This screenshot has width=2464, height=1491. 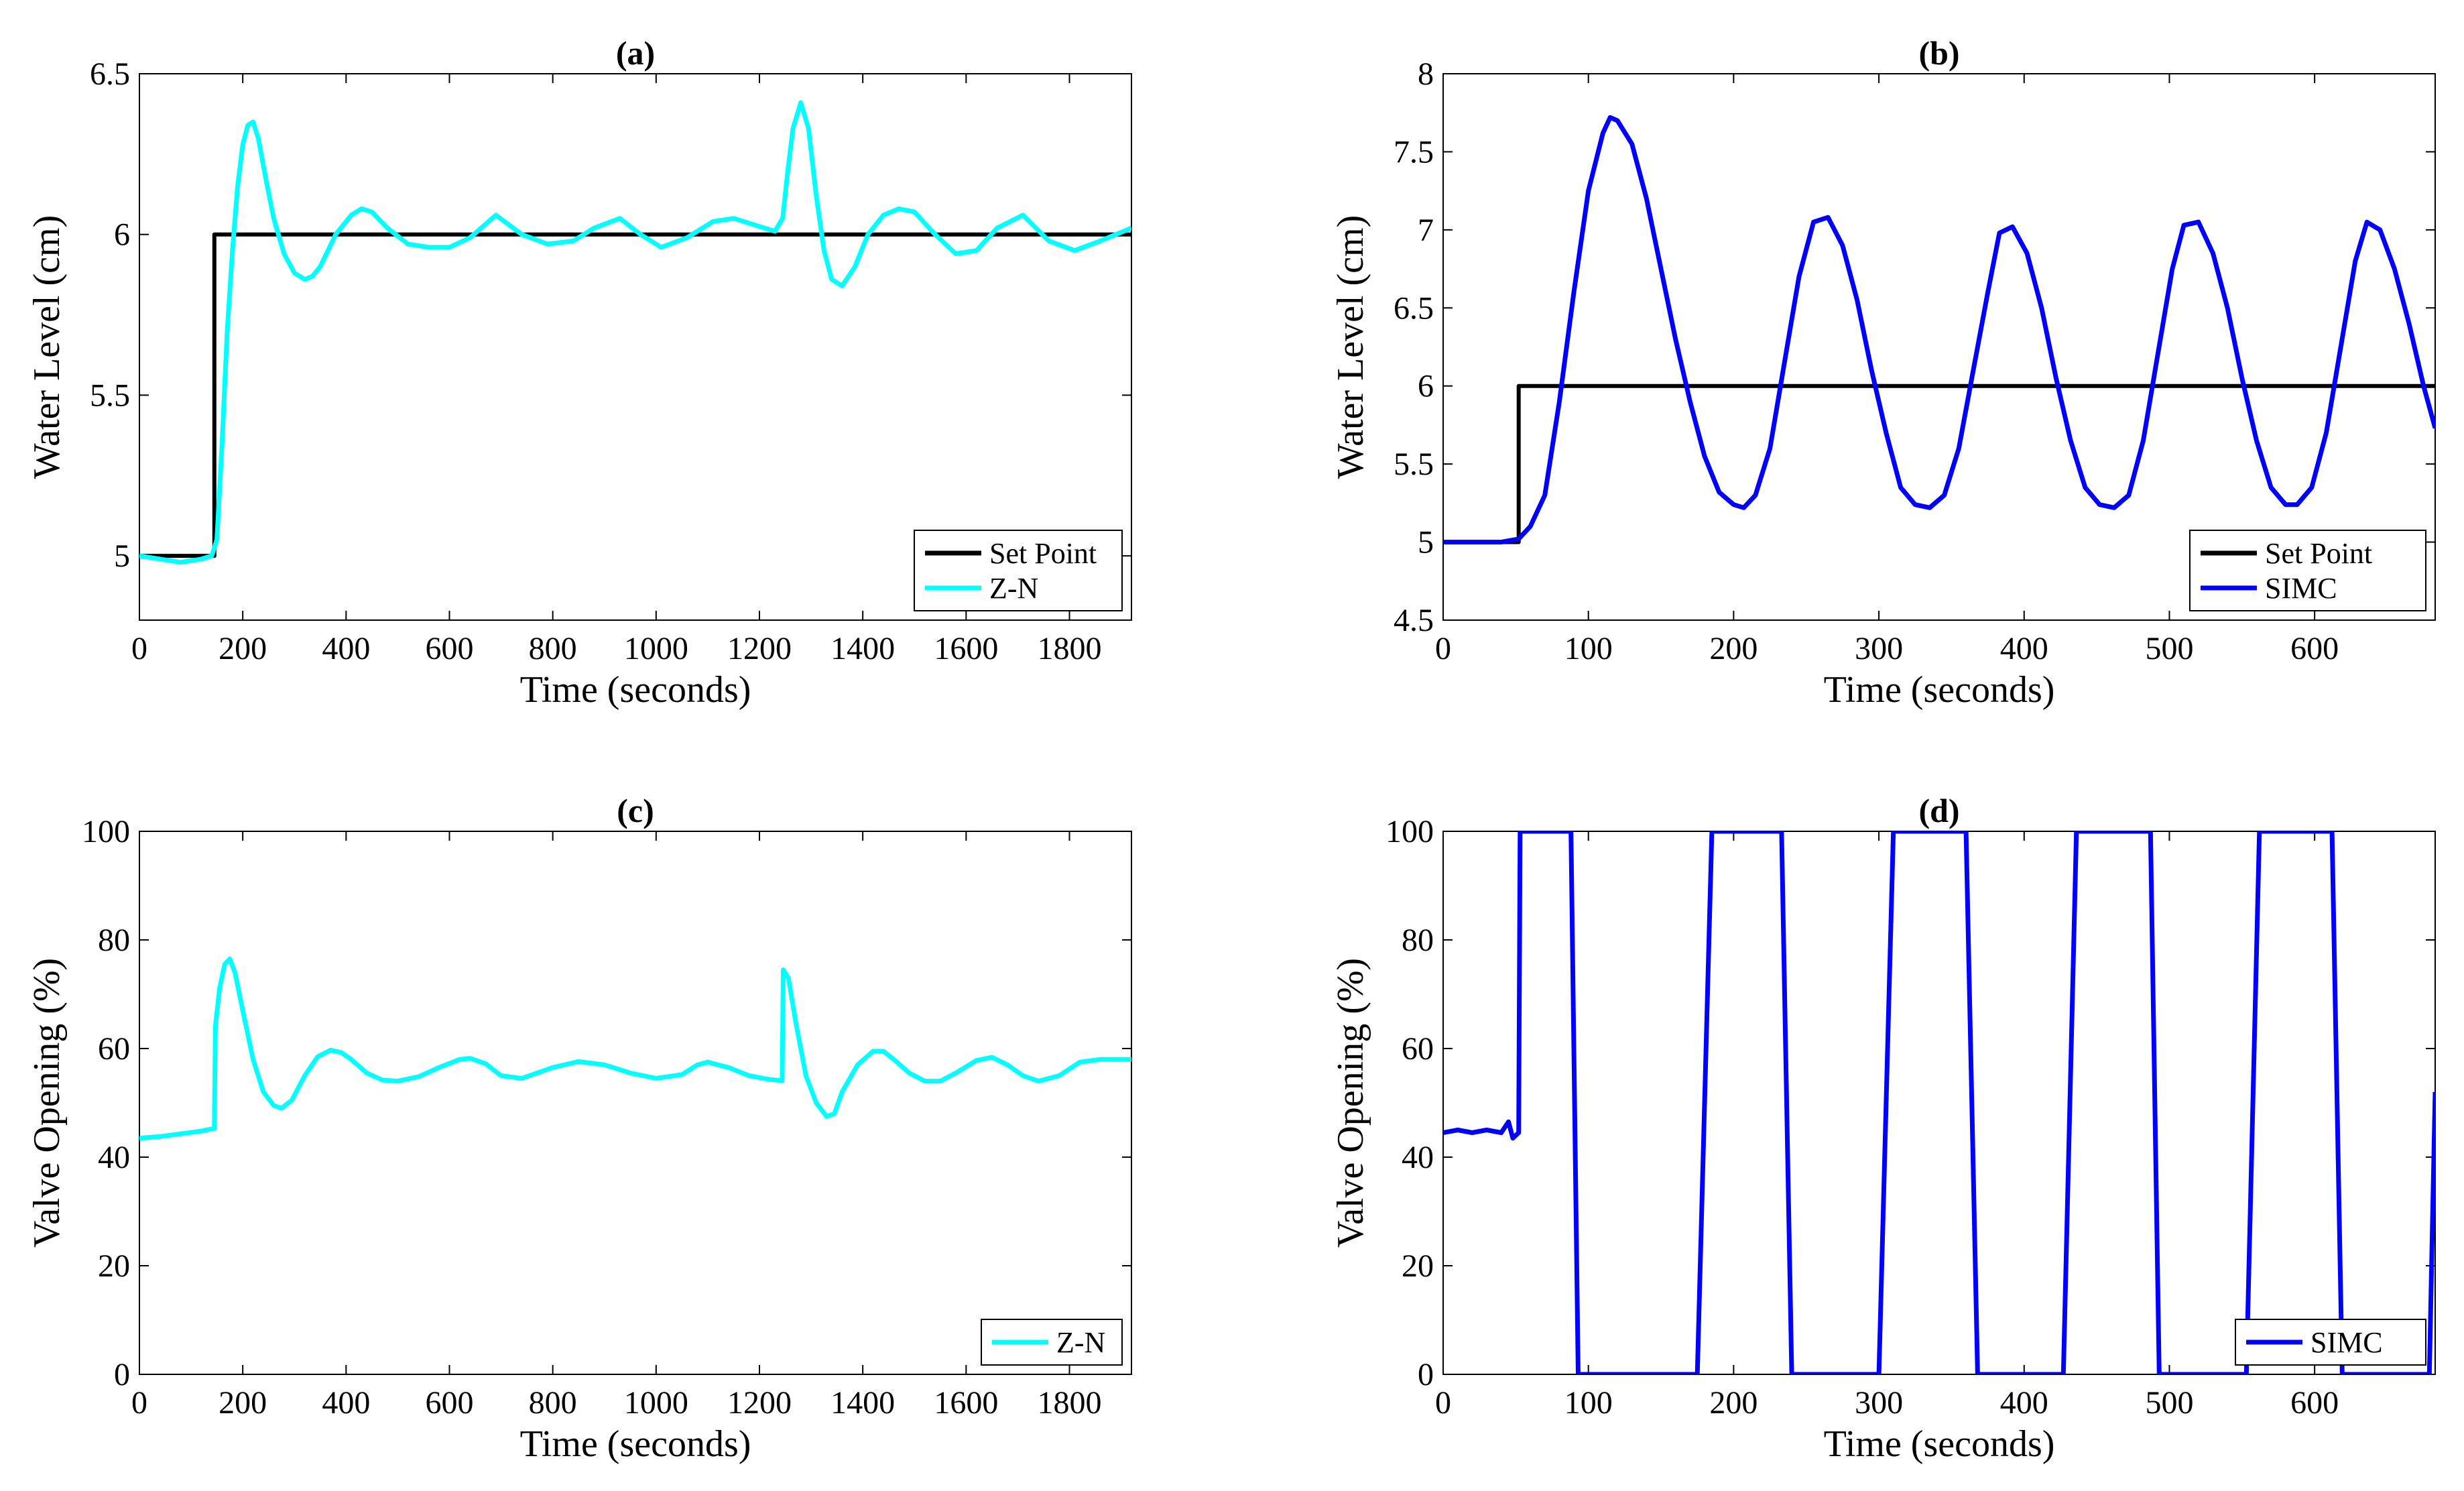 I want to click on y-tick-label: 7, so click(x=1426, y=230).